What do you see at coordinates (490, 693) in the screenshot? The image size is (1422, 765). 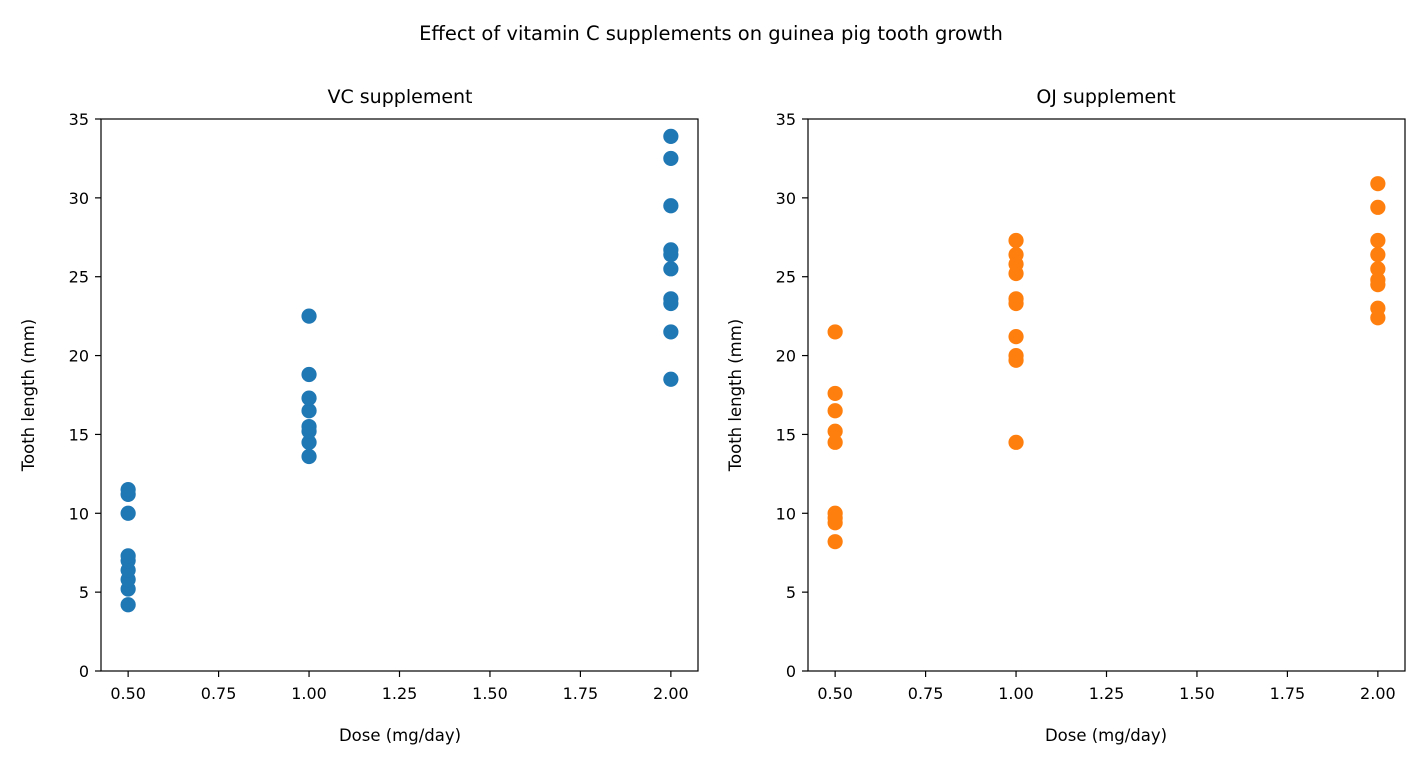 I see `vc-x-tick-label: 1.50` at bounding box center [490, 693].